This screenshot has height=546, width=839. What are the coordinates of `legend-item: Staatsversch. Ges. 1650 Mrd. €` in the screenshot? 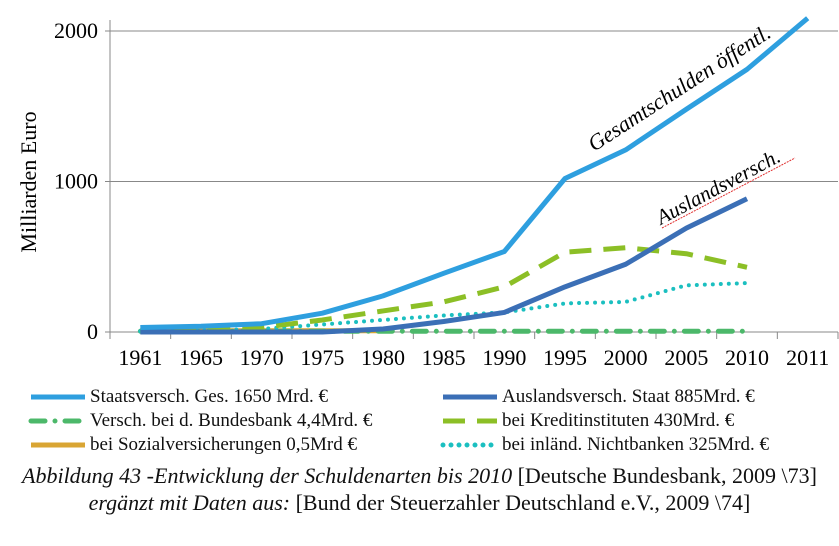 It's located at (178, 397).